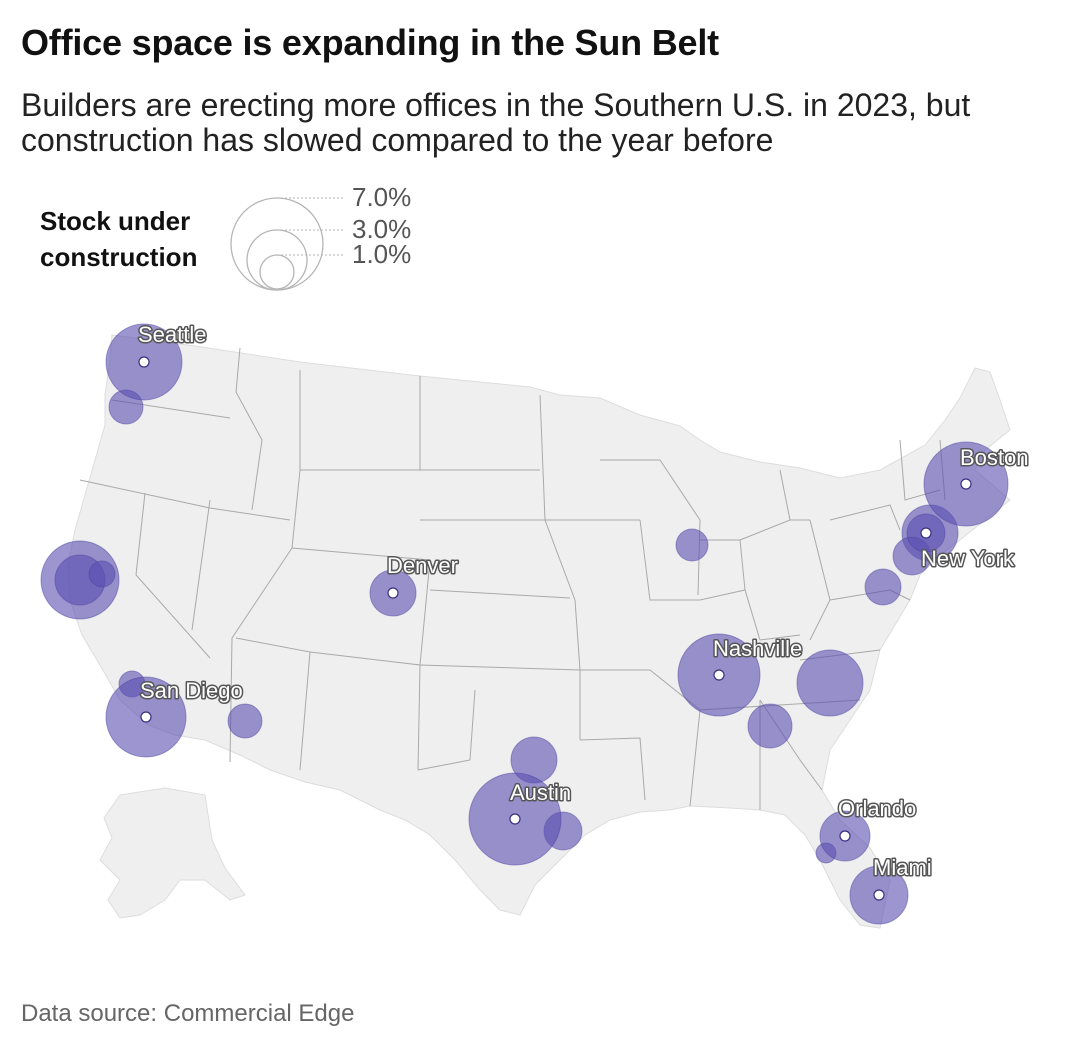 This screenshot has height=1052, width=1080. Describe the element at coordinates (172, 334) in the screenshot. I see `seattle-label: Seattle` at that location.